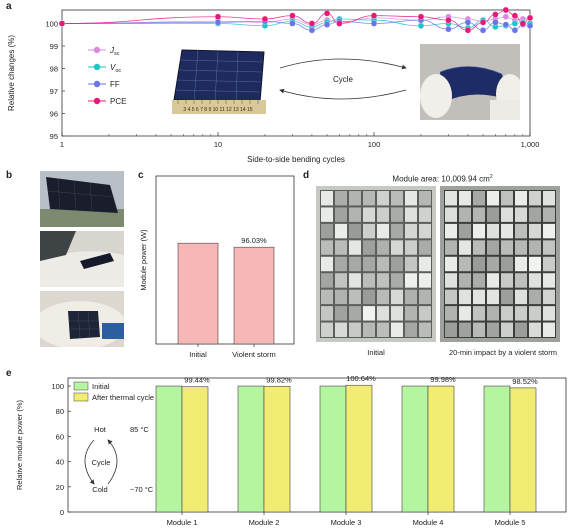 The width and height of the screenshot is (580, 529). What do you see at coordinates (218, 82) in the screenshot?
I see `solar-cell-photo: 3 4 5 6 7 8 9 10 11 12 13 14 15` at bounding box center [218, 82].